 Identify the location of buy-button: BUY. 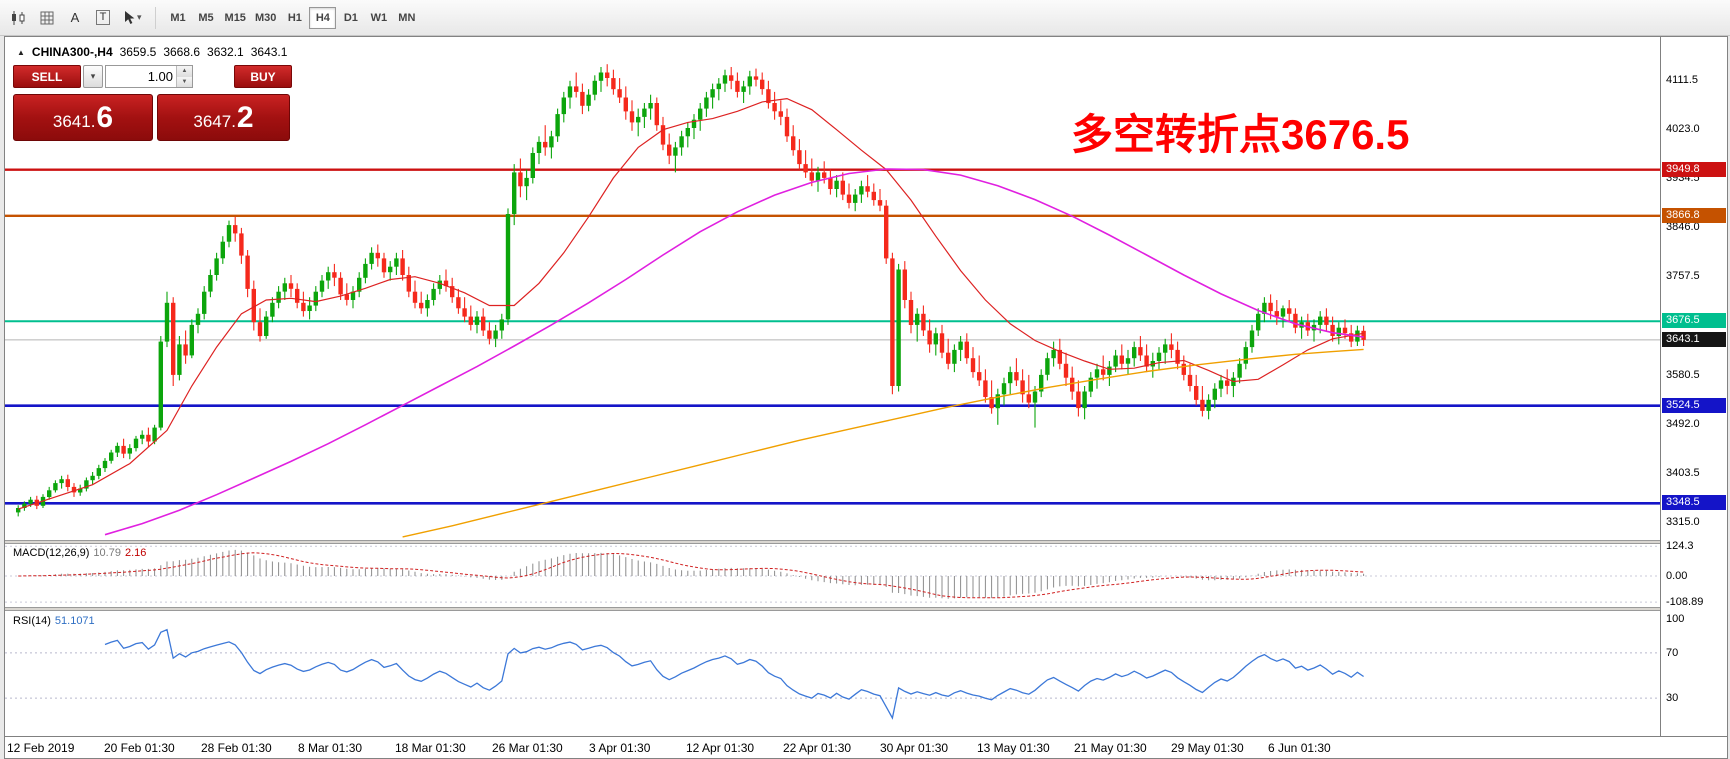
(263, 76).